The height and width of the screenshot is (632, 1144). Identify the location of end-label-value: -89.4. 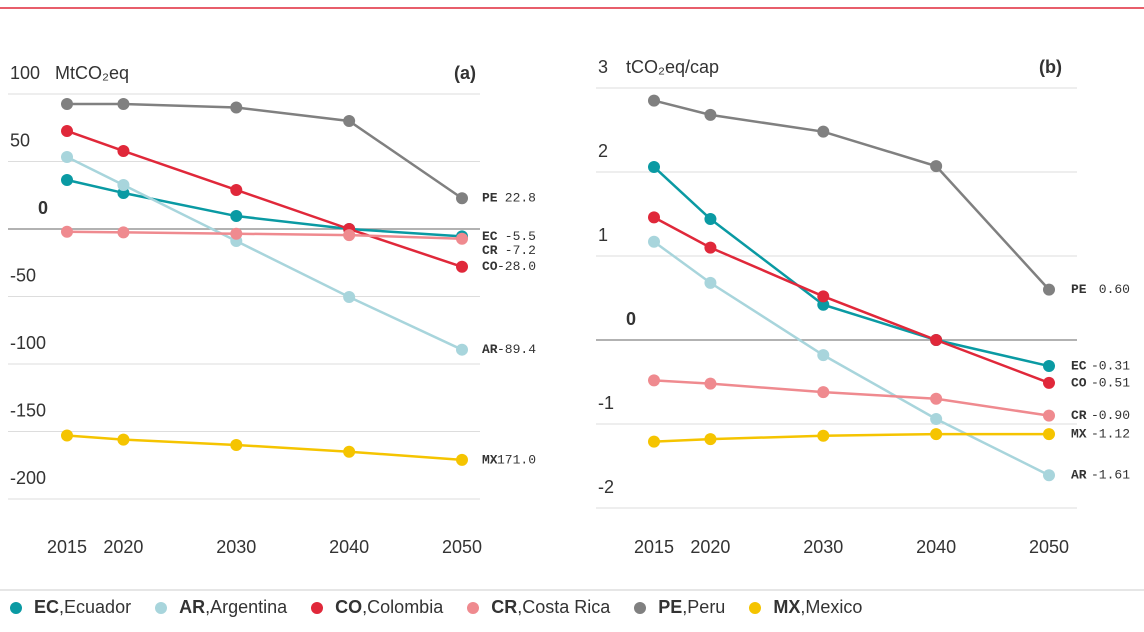
(516, 349).